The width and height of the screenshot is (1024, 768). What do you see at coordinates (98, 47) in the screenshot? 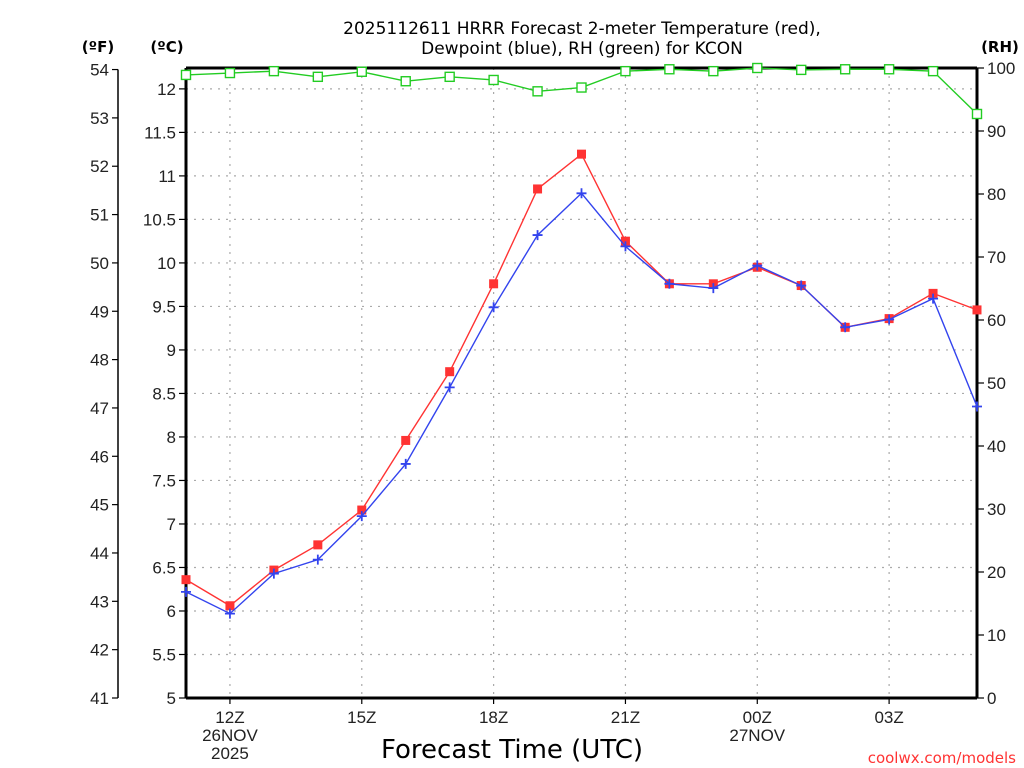
I see `fahrenheit-unit-label: (ºF)` at bounding box center [98, 47].